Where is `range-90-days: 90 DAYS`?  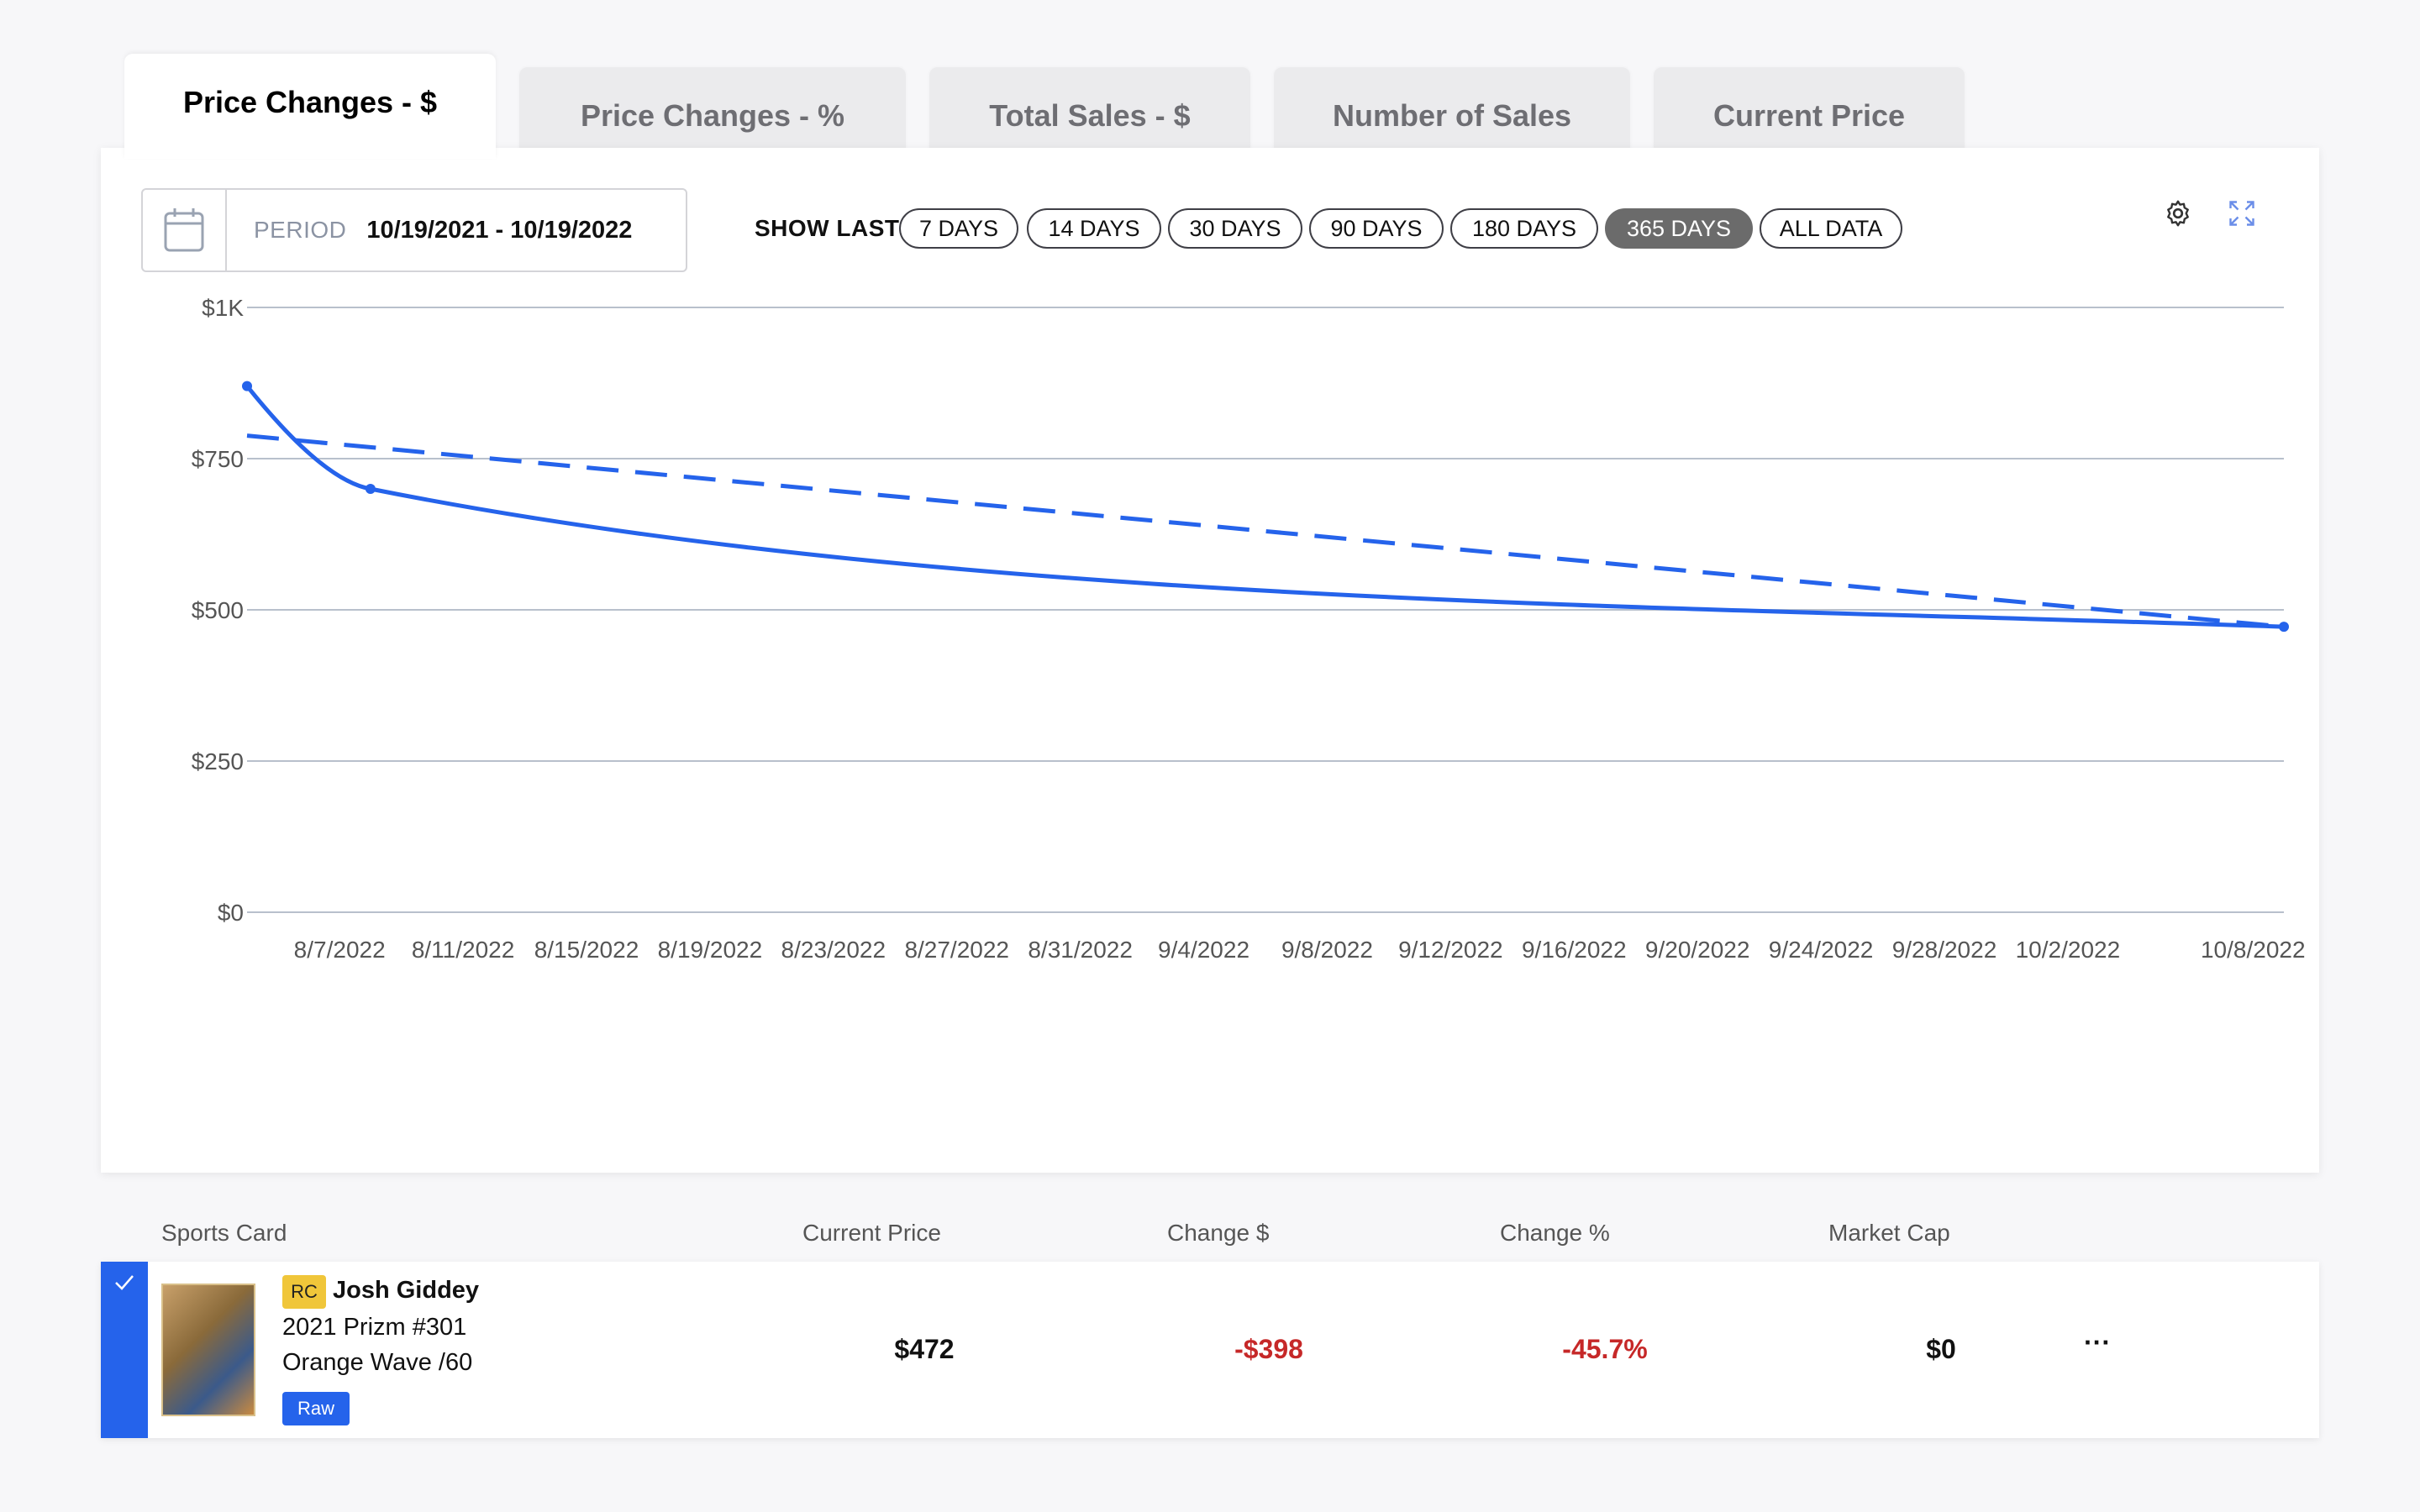
range-90-days: 90 DAYS is located at coordinates (1377, 228).